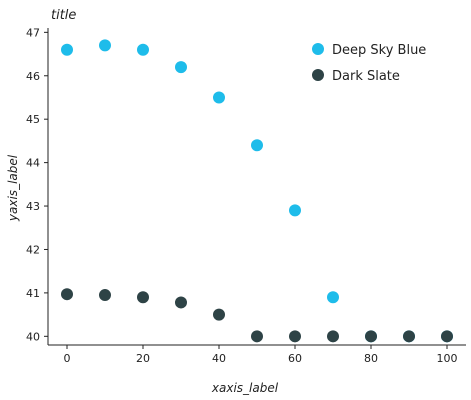  Describe the element at coordinates (447, 358) in the screenshot. I see `x-tick-label: 100` at that location.